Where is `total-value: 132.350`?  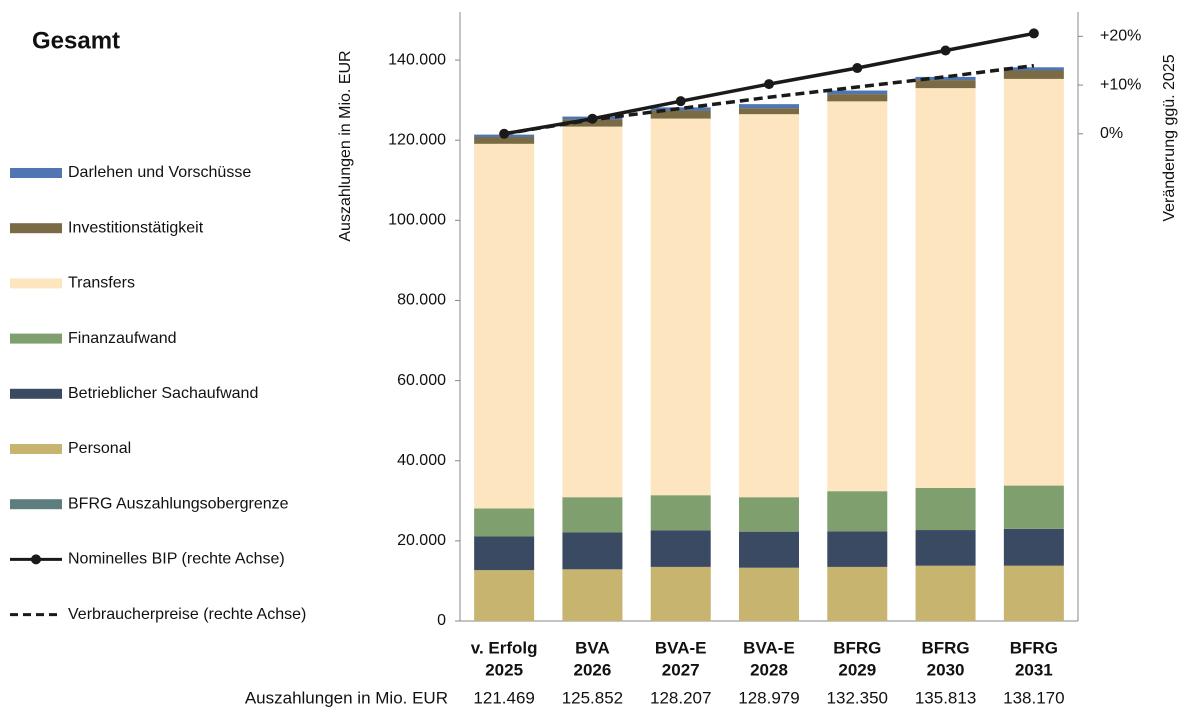
total-value: 132.350 is located at coordinates (857, 697).